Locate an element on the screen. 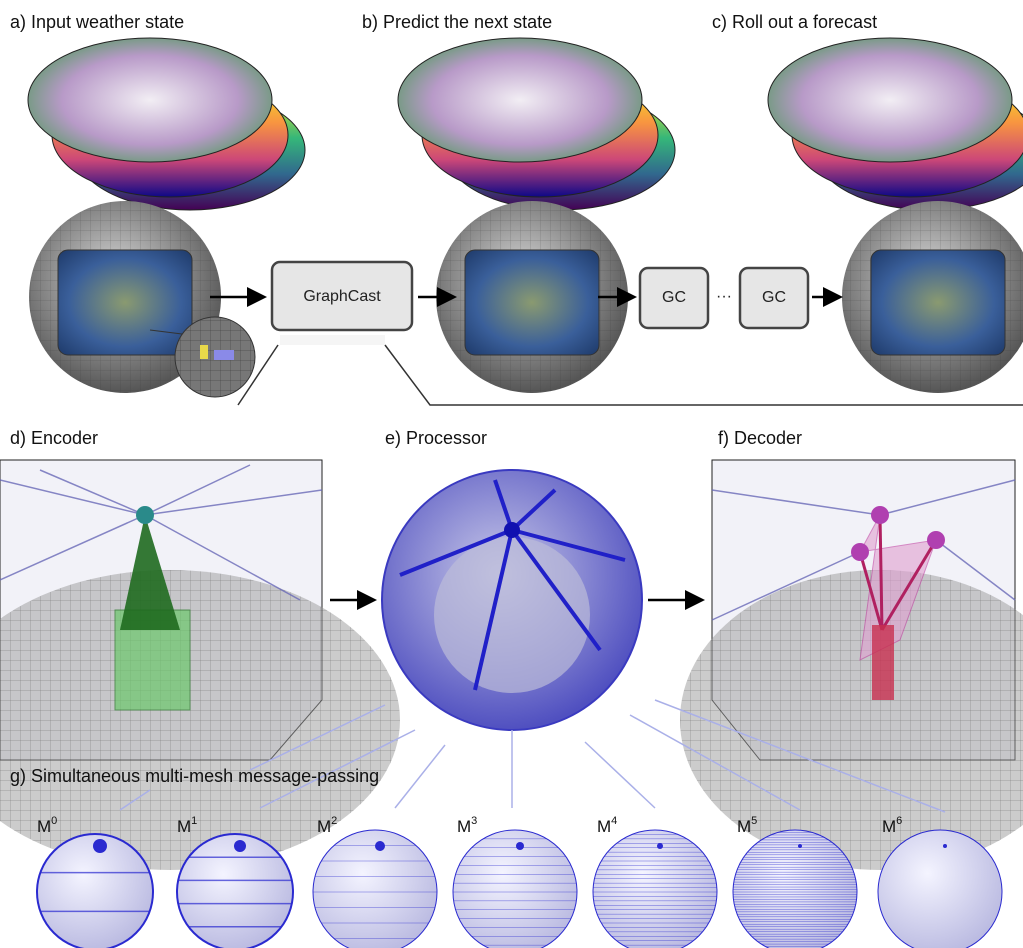 Image resolution: width=1023 pixels, height=948 pixels. mesh-m1: M1 is located at coordinates (235, 881).